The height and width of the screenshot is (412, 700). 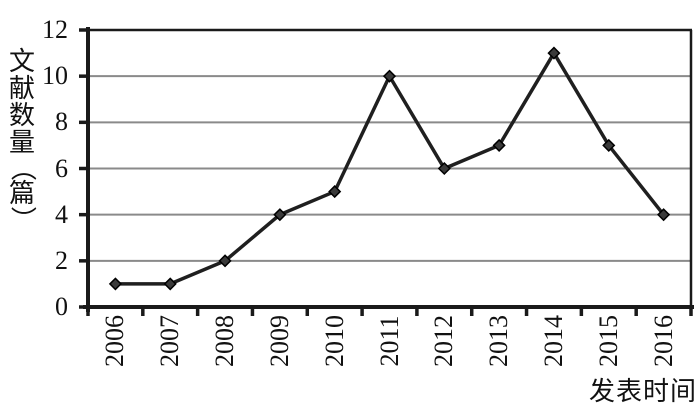 What do you see at coordinates (444, 341) in the screenshot?
I see `x-tick-label: 2012` at bounding box center [444, 341].